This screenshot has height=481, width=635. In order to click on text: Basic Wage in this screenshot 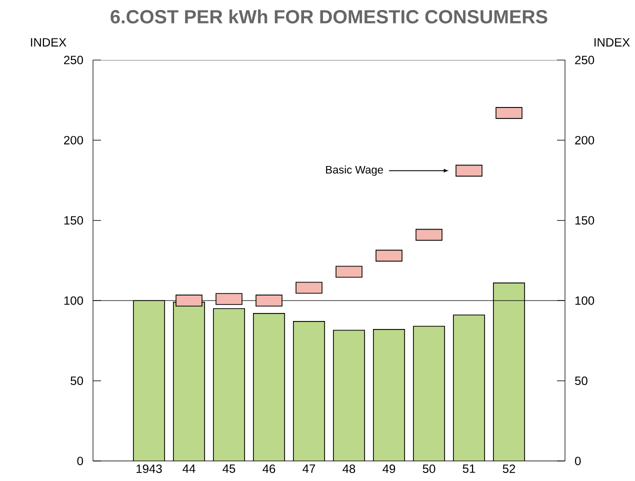, I will do `click(354, 171)`.